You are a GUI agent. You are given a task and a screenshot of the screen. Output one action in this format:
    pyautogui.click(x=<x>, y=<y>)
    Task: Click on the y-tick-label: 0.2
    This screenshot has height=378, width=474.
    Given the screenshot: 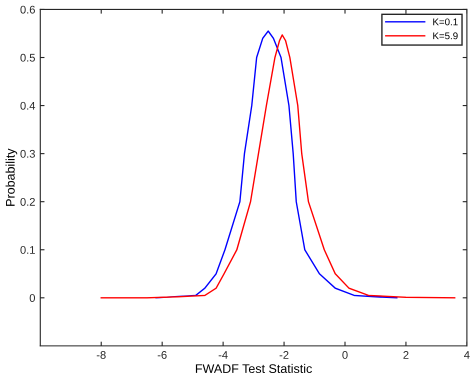 What is the action you would take?
    pyautogui.click(x=27, y=202)
    